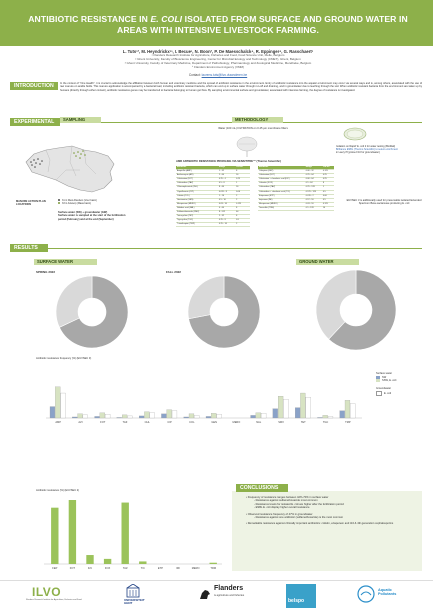 Image resolution: width=433 pixels, height=613 pixels. What do you see at coordinates (218, 66) in the screenshot?
I see `affiliation: ⁴ Flanders Environment Agency (VMM)` at bounding box center [218, 66].